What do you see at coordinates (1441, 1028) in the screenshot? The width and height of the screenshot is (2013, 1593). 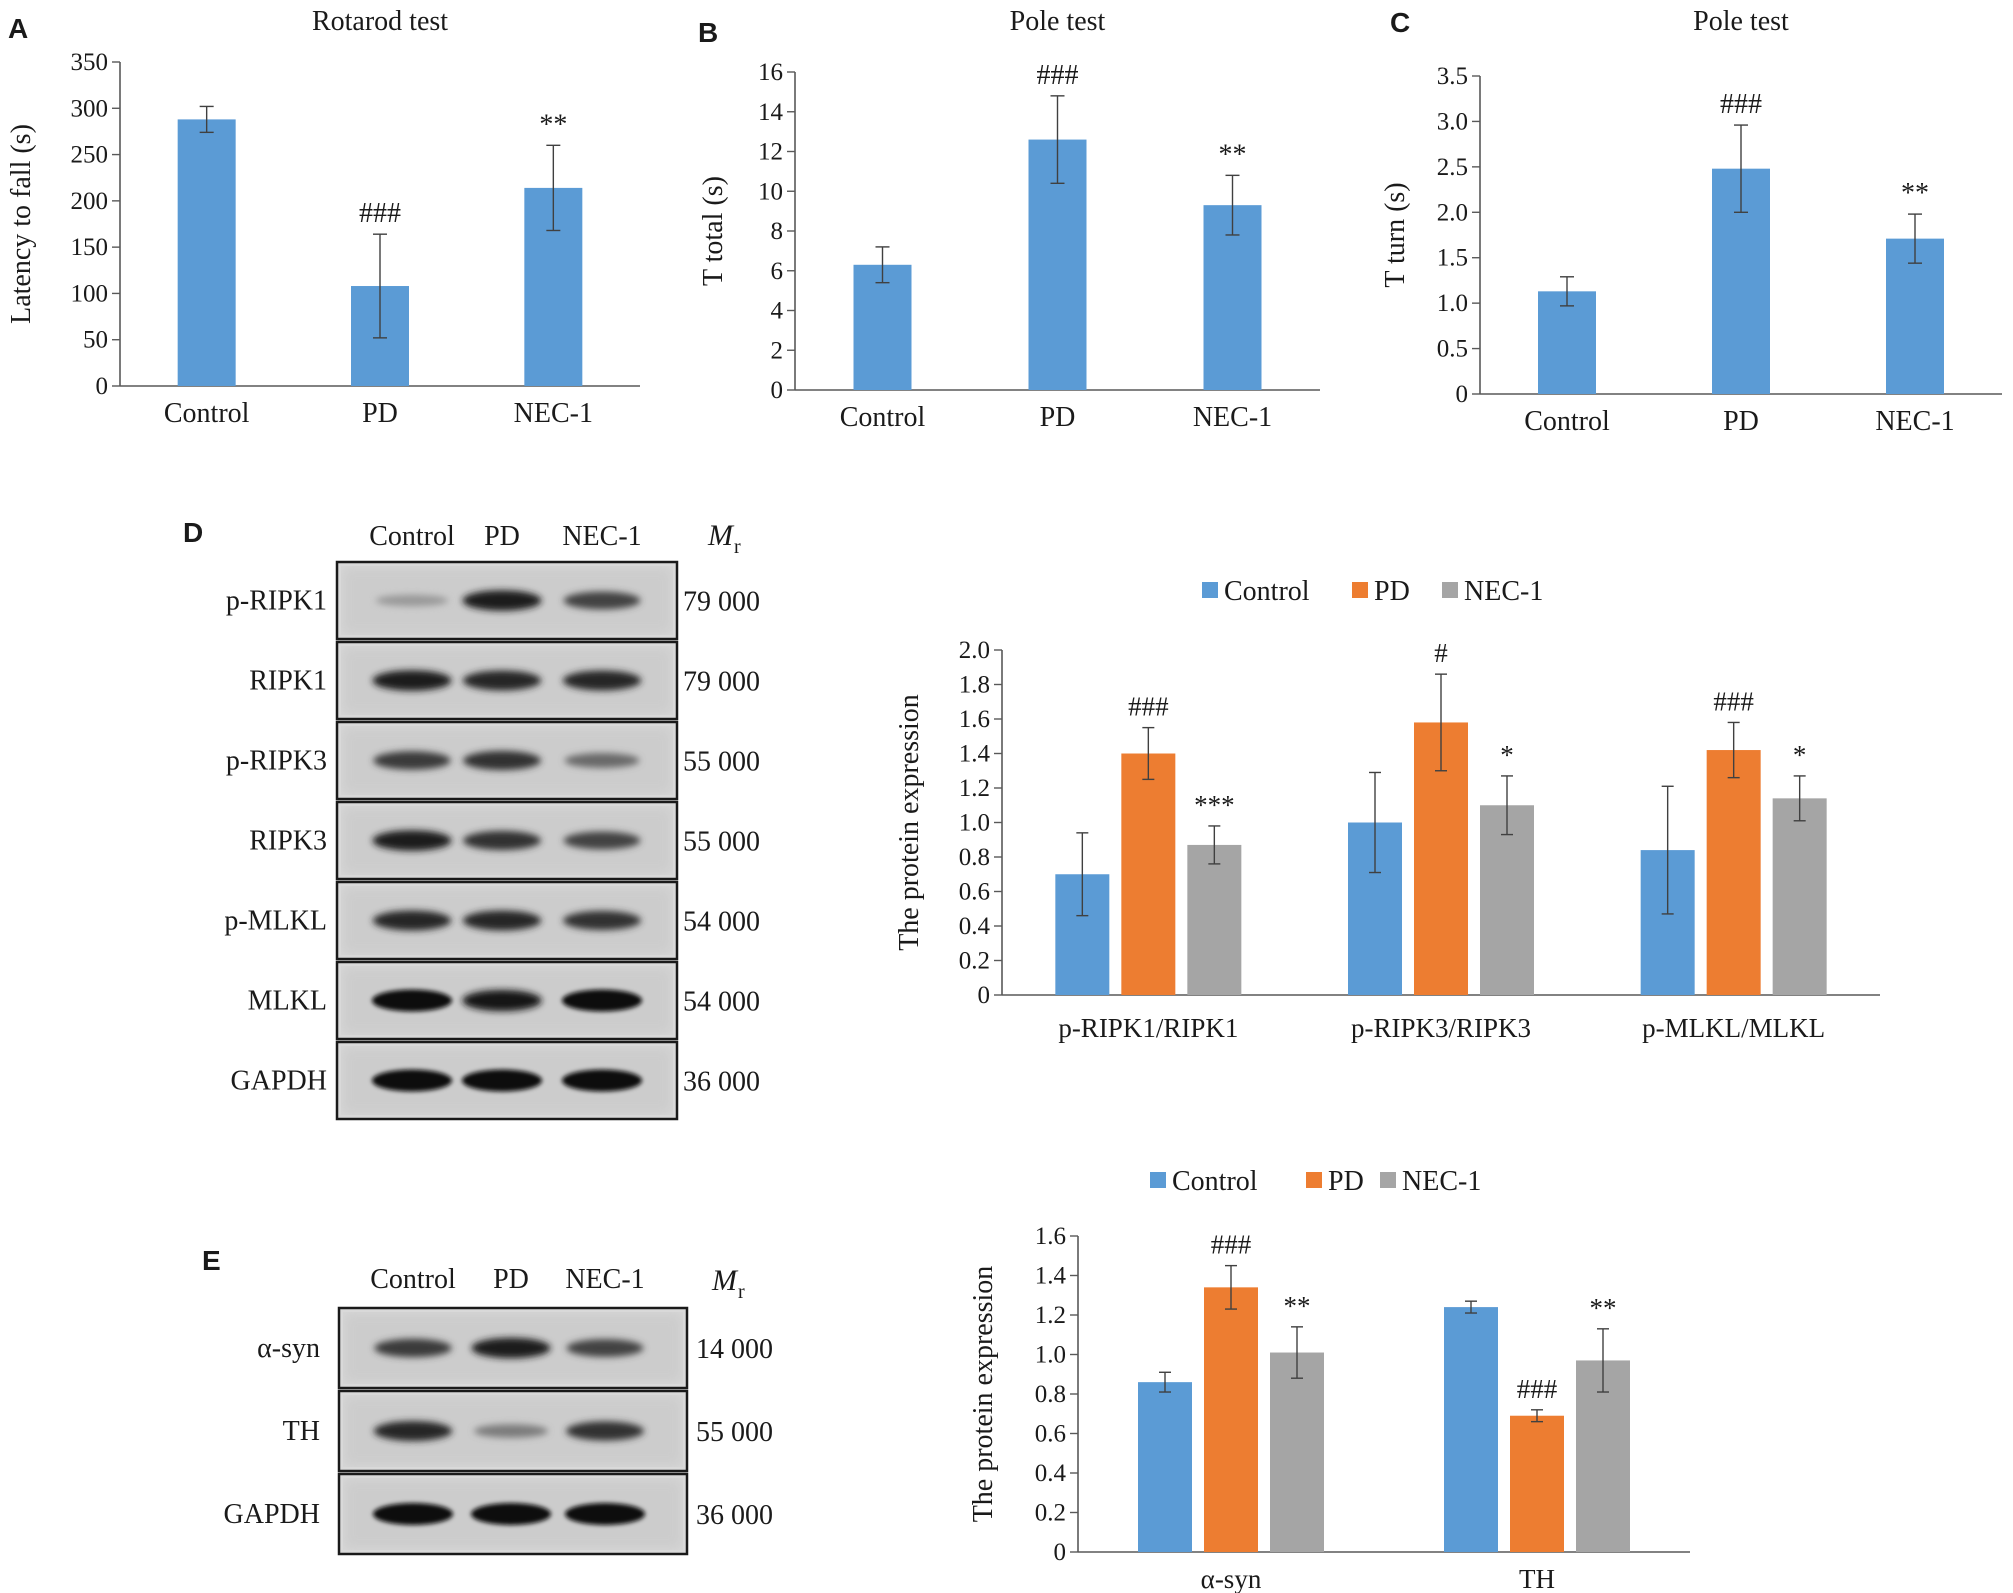 I see `x-tick-label: p-RIPK3/RIPK3` at bounding box center [1441, 1028].